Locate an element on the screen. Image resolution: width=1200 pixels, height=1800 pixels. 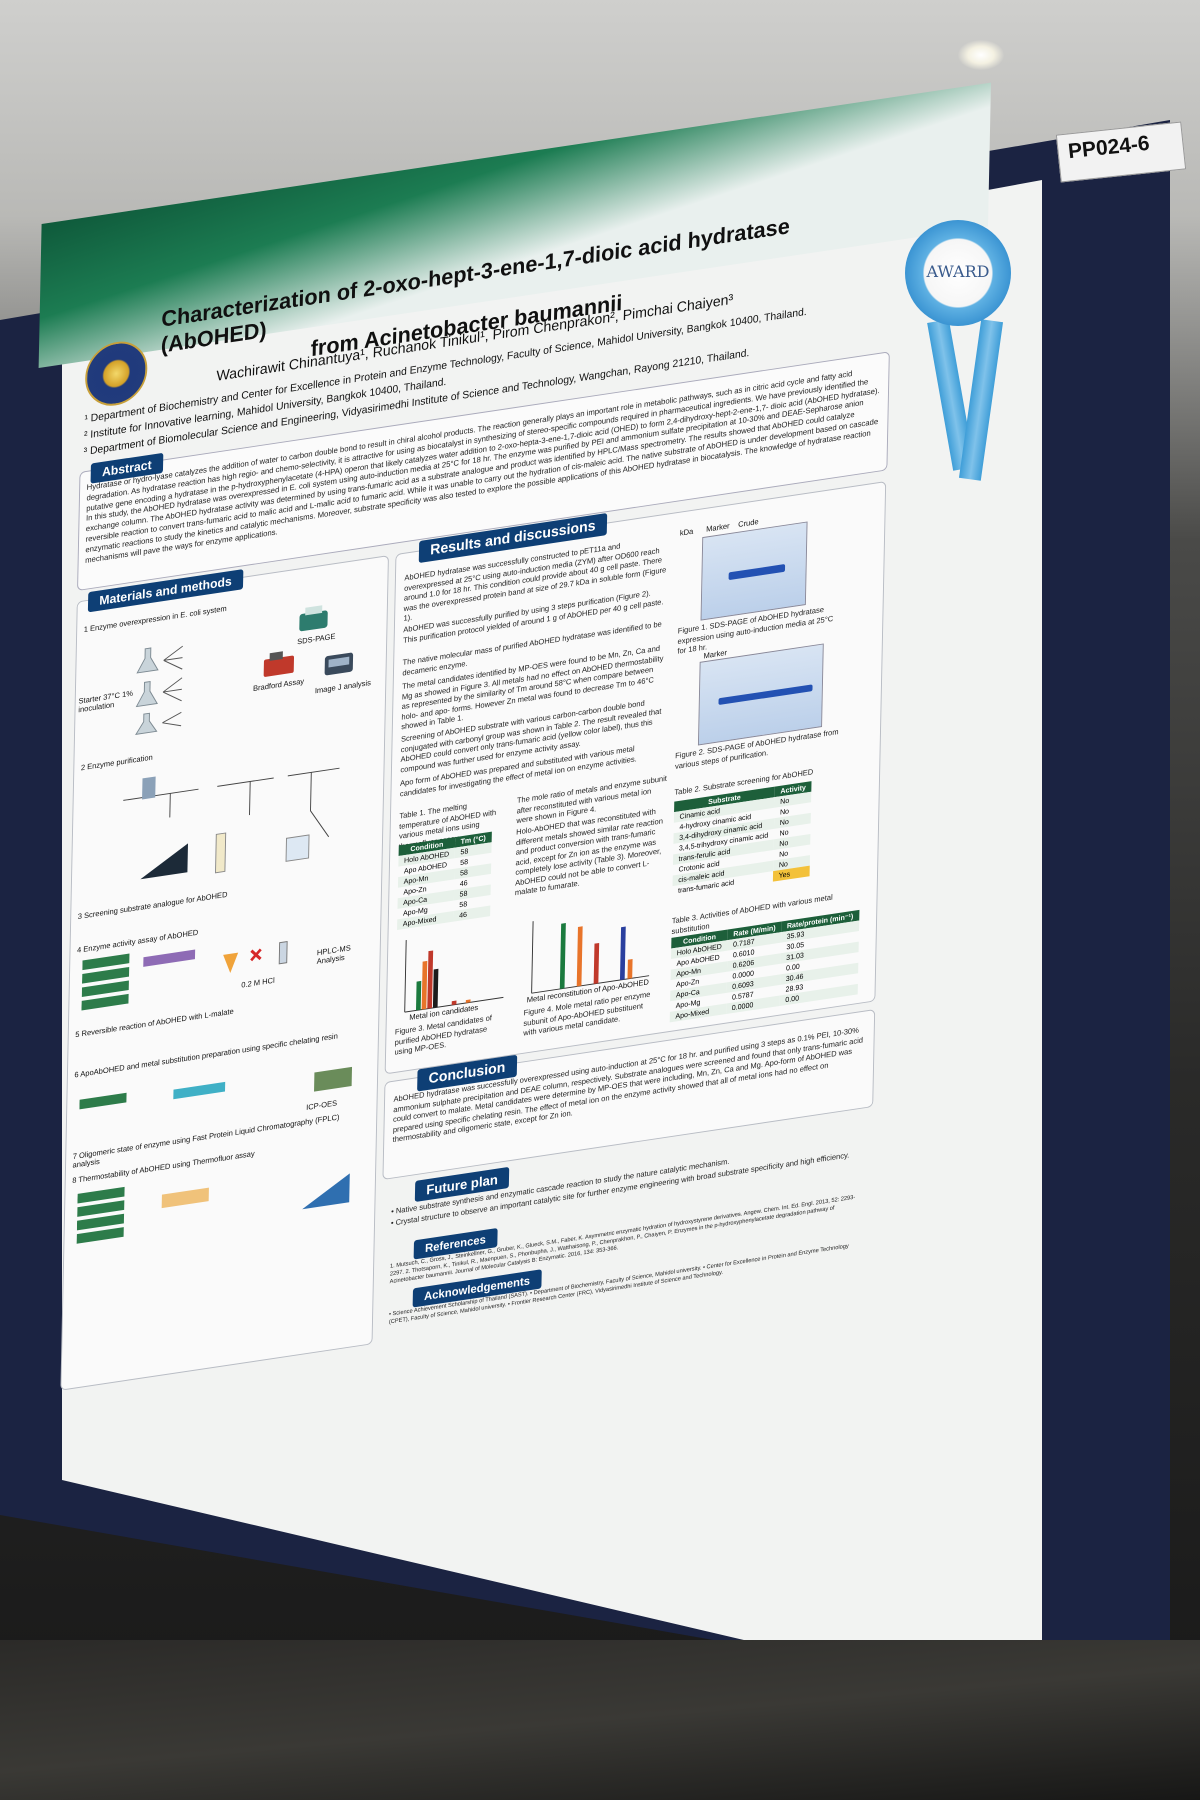
figure4-bar-chart is located at coordinates (589, 956).